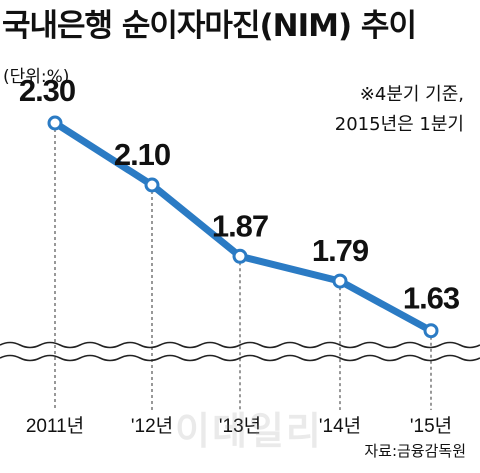 The image size is (480, 473). I want to click on chart-title: 국내은행 순이자마진(NIM) 추이, so click(209, 26).